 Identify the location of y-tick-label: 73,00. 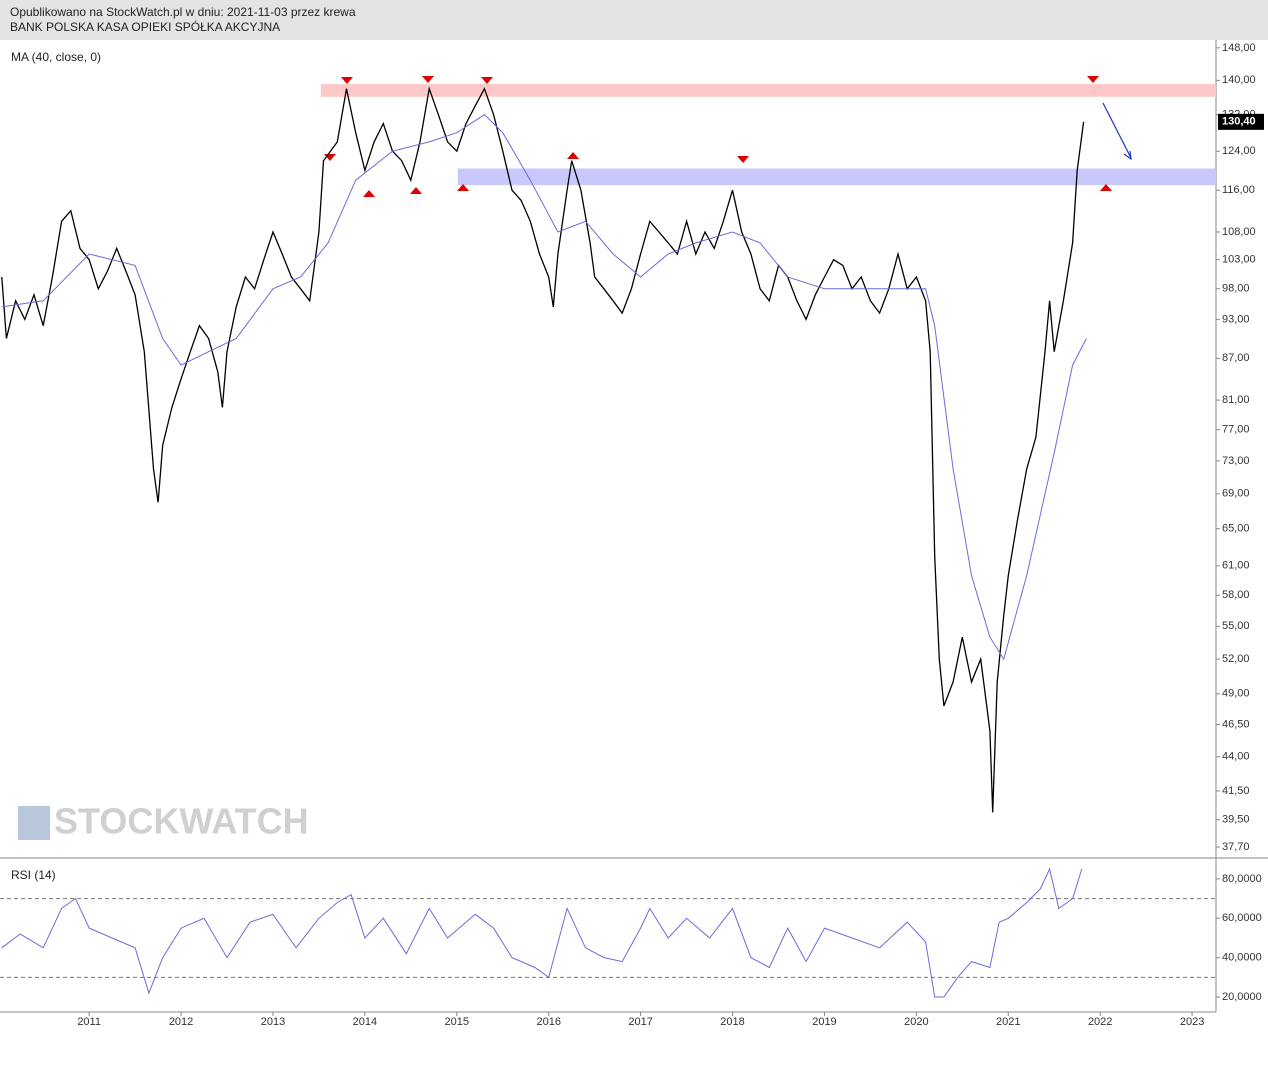
(1236, 461).